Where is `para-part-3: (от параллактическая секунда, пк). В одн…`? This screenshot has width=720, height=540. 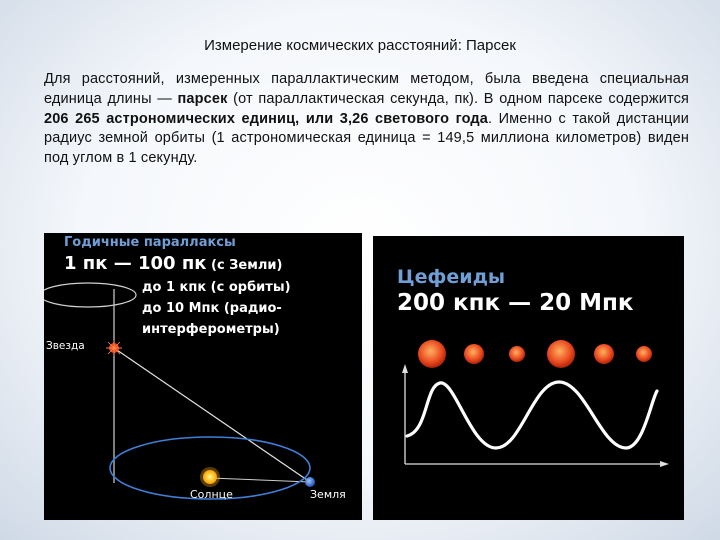
para-part-3: (от параллактическая секунда, пк). В одн… is located at coordinates (458, 98).